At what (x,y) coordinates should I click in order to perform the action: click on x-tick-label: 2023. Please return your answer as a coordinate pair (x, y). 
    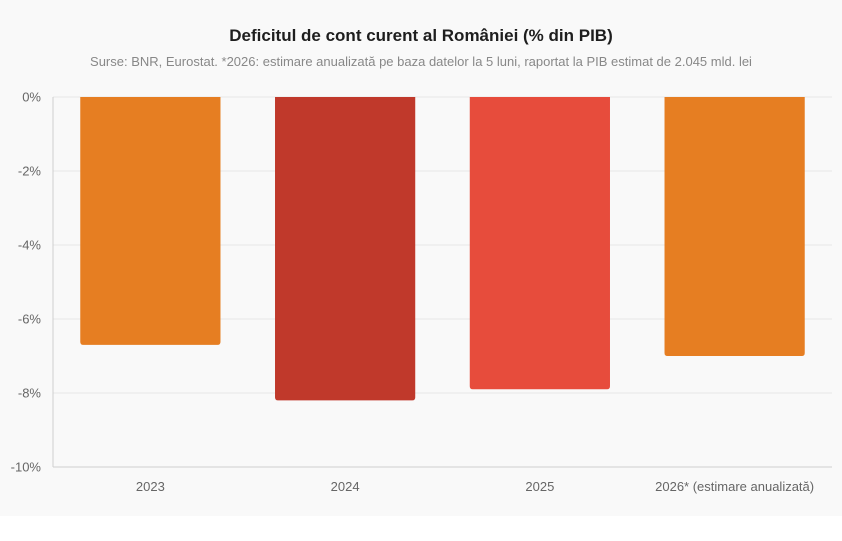
    Looking at the image, I should click on (150, 486).